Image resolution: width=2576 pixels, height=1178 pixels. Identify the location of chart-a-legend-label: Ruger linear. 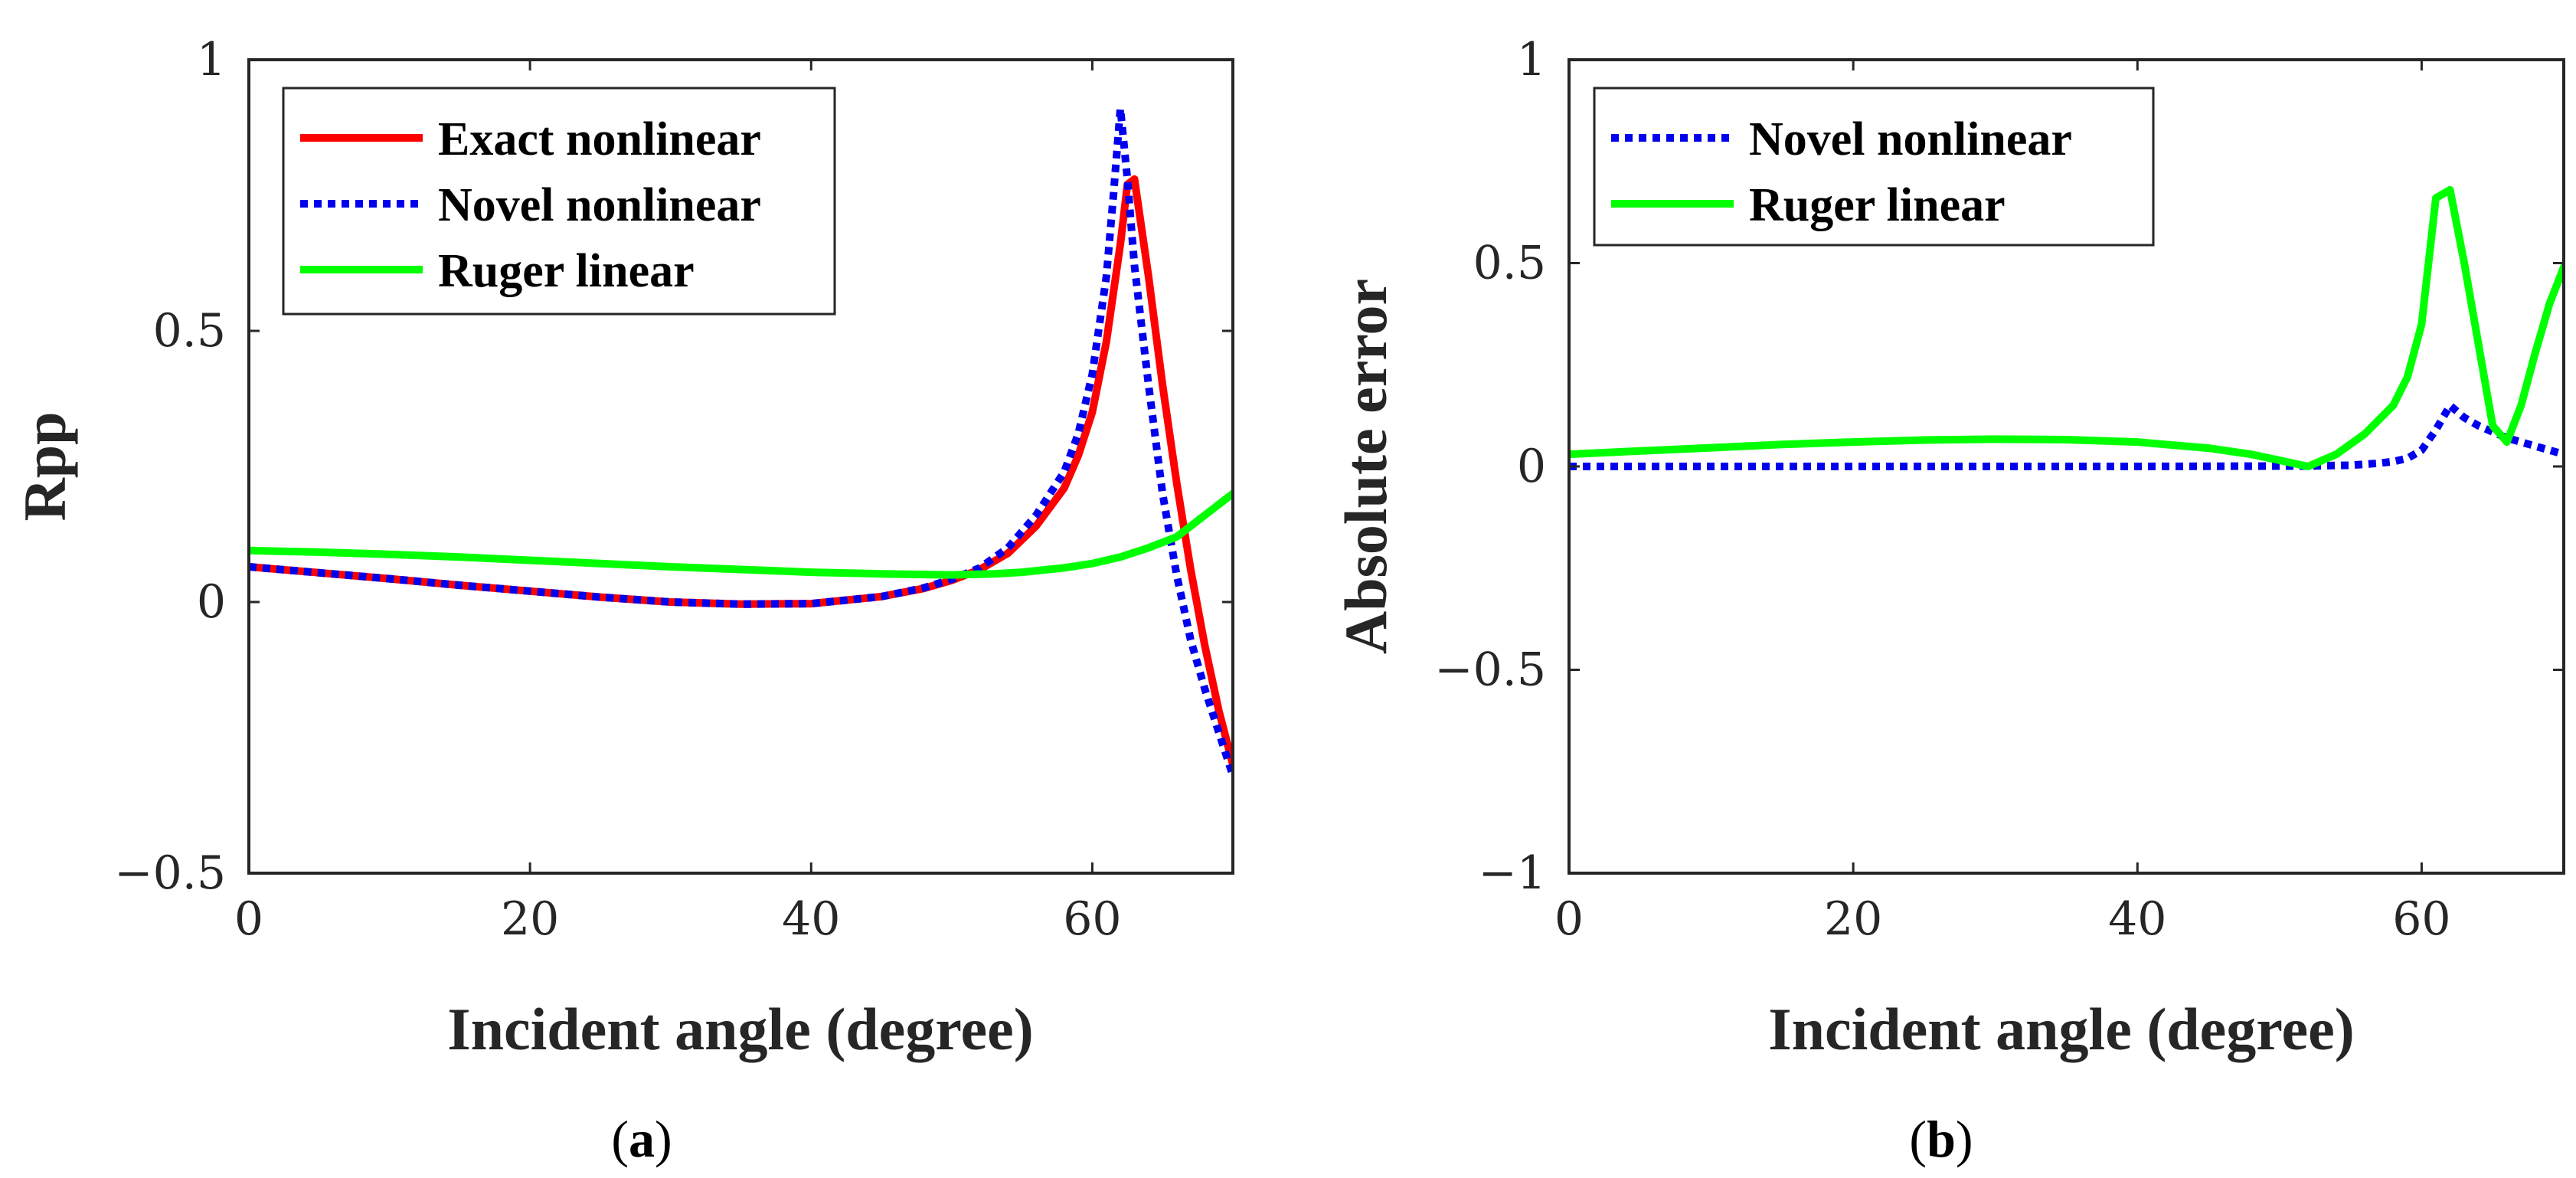
(566, 271).